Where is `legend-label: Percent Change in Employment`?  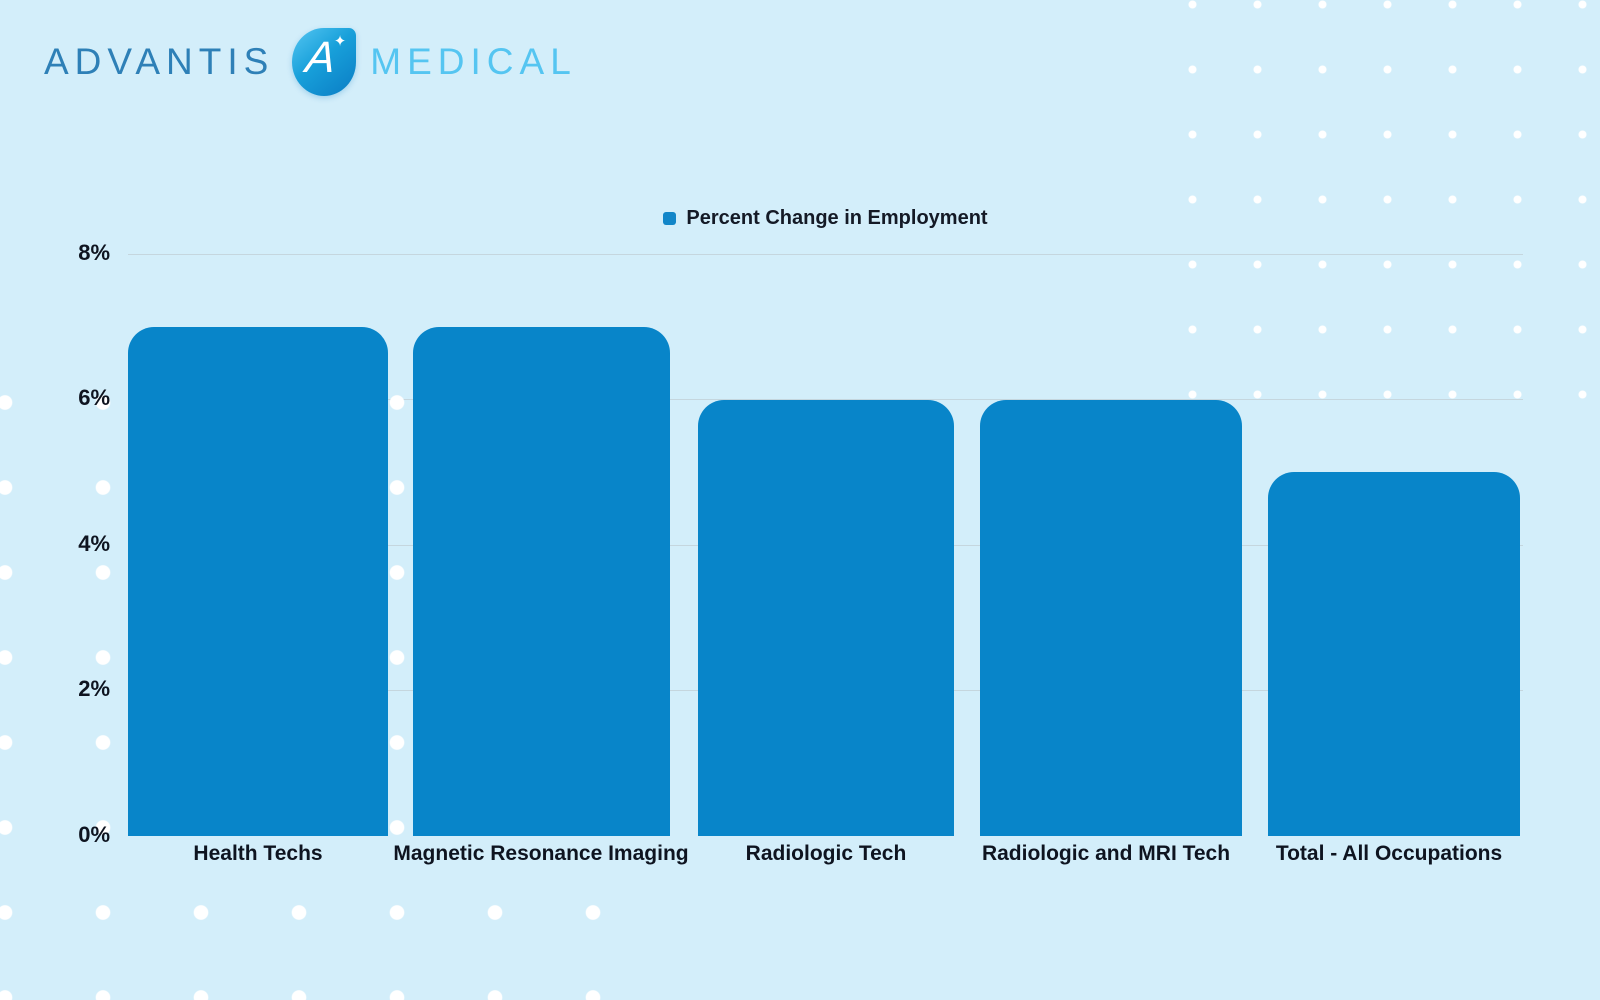
legend-label: Percent Change in Employment is located at coordinates (837, 217).